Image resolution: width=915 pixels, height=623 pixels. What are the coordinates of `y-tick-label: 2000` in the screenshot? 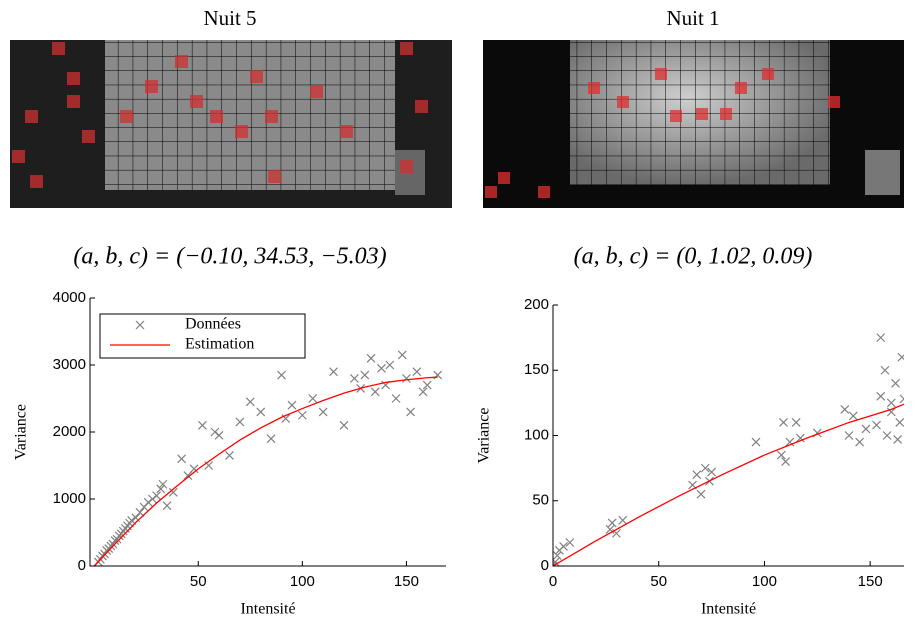 It's located at (69, 431).